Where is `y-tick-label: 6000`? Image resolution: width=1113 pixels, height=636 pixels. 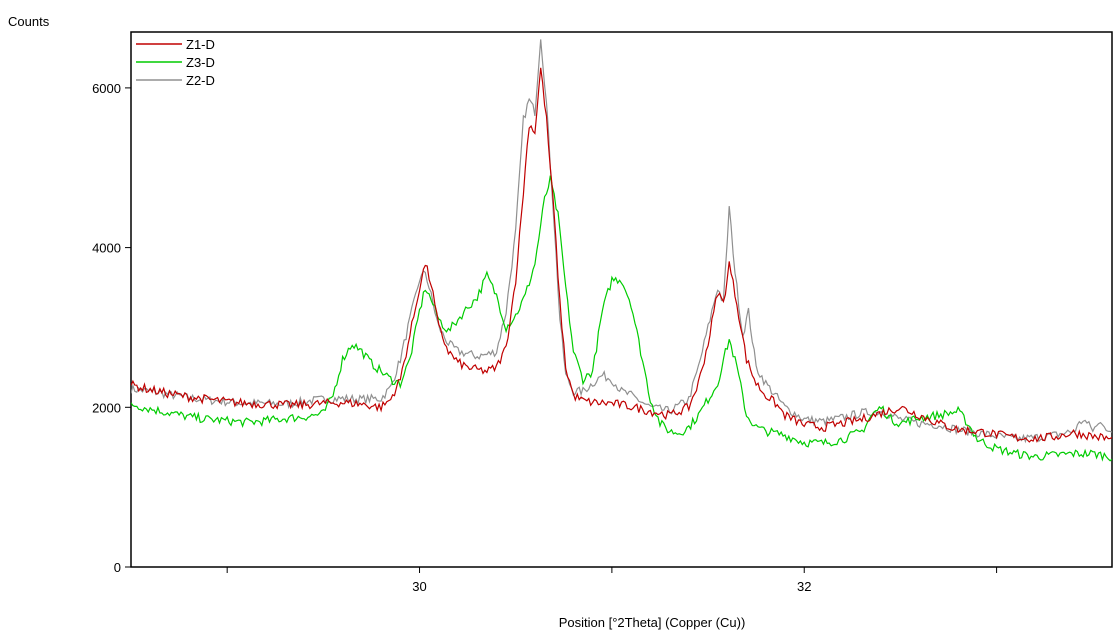 y-tick-label: 6000 is located at coordinates (106, 88).